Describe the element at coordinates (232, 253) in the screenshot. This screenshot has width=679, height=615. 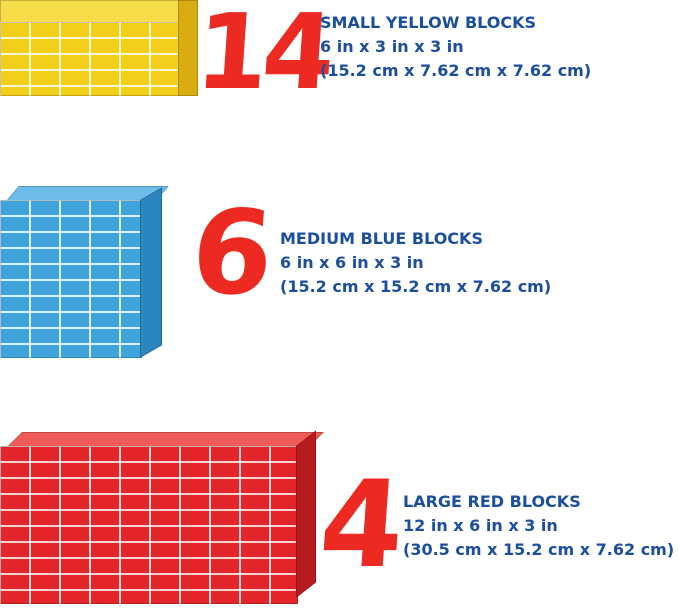
I see `count-medium-blue: 6` at that location.